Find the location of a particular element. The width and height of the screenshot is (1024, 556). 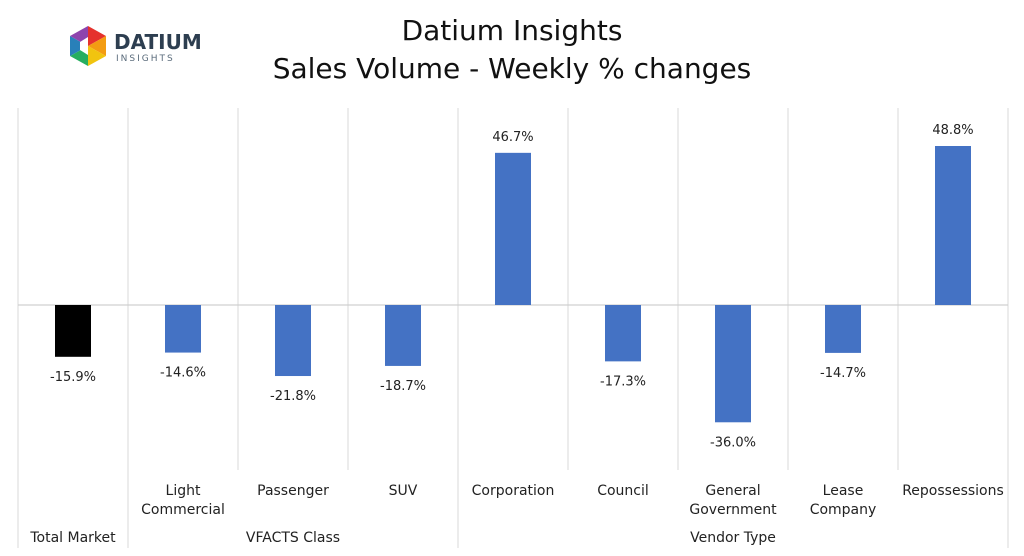

data-label: 48.8% is located at coordinates (952, 130).